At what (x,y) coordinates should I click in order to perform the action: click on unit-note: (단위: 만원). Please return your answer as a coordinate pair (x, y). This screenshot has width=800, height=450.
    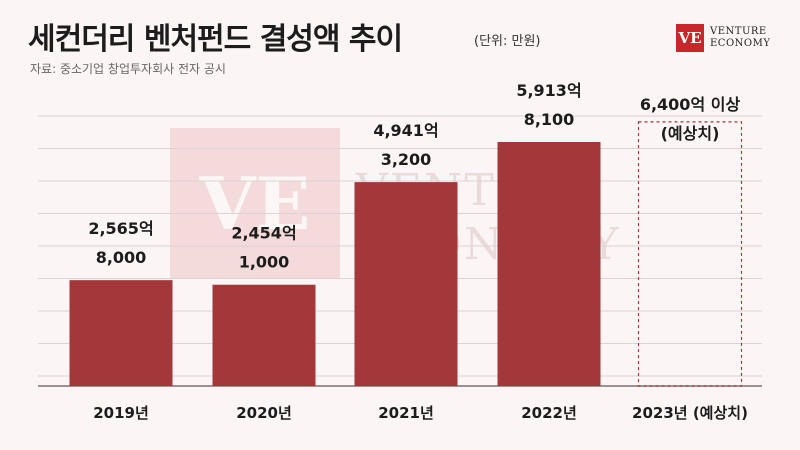
    Looking at the image, I should click on (507, 41).